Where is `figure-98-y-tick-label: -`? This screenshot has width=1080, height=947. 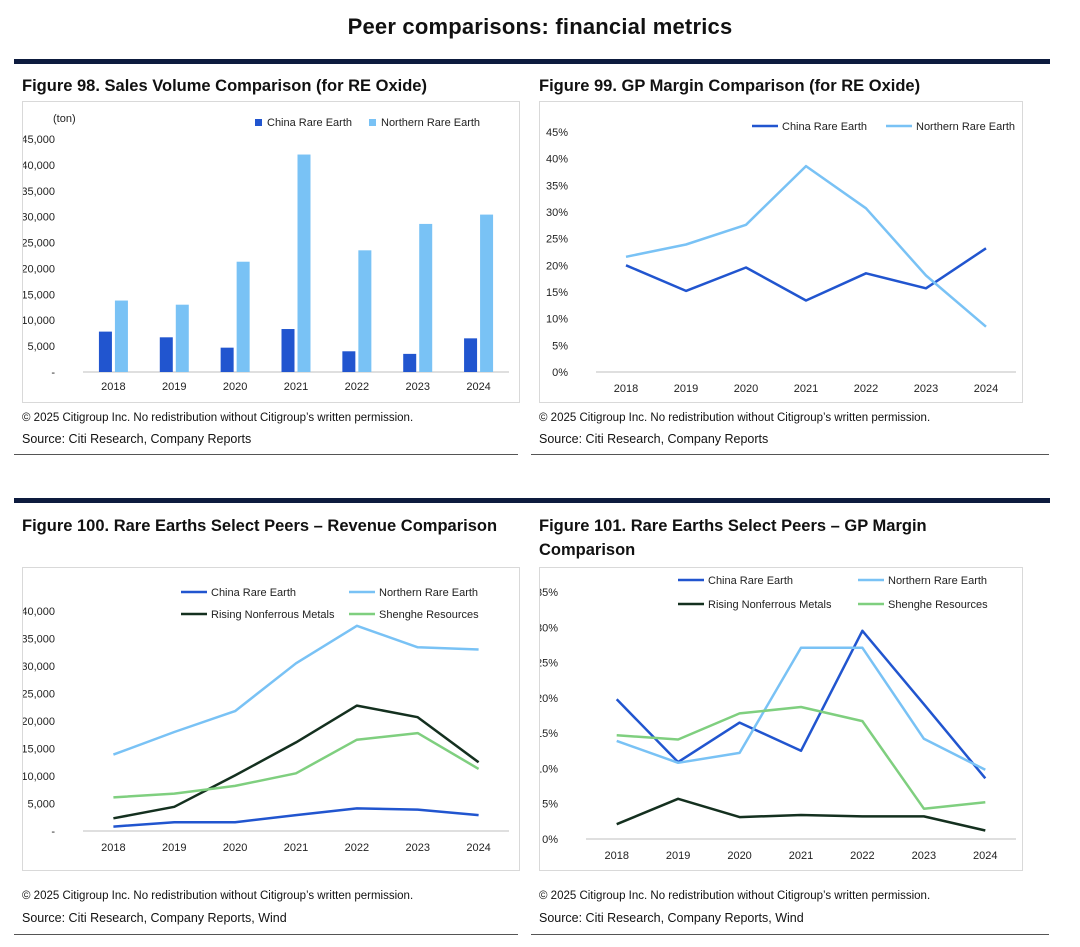
figure-98-y-tick-label: - is located at coordinates (53, 373).